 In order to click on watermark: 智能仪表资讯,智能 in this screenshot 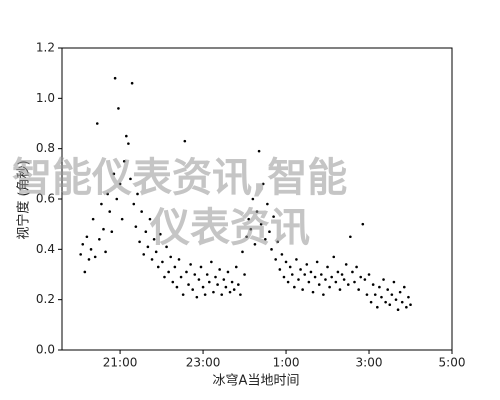, I will do `click(179, 178)`.